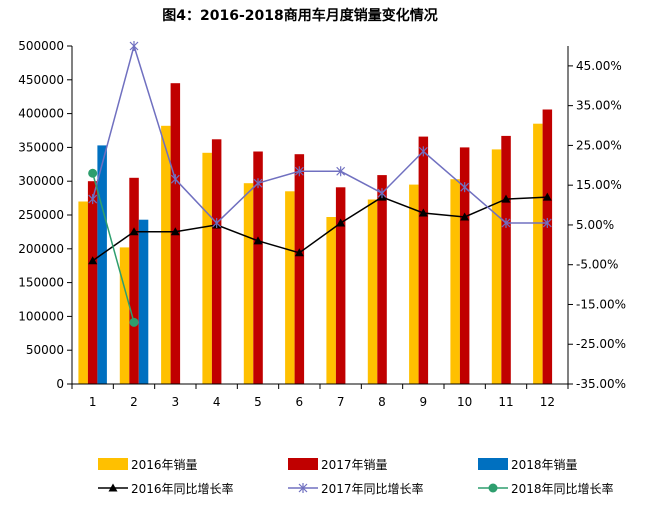 This screenshot has height=508, width=652. I want to click on x-tick-label: 3, so click(176, 402).